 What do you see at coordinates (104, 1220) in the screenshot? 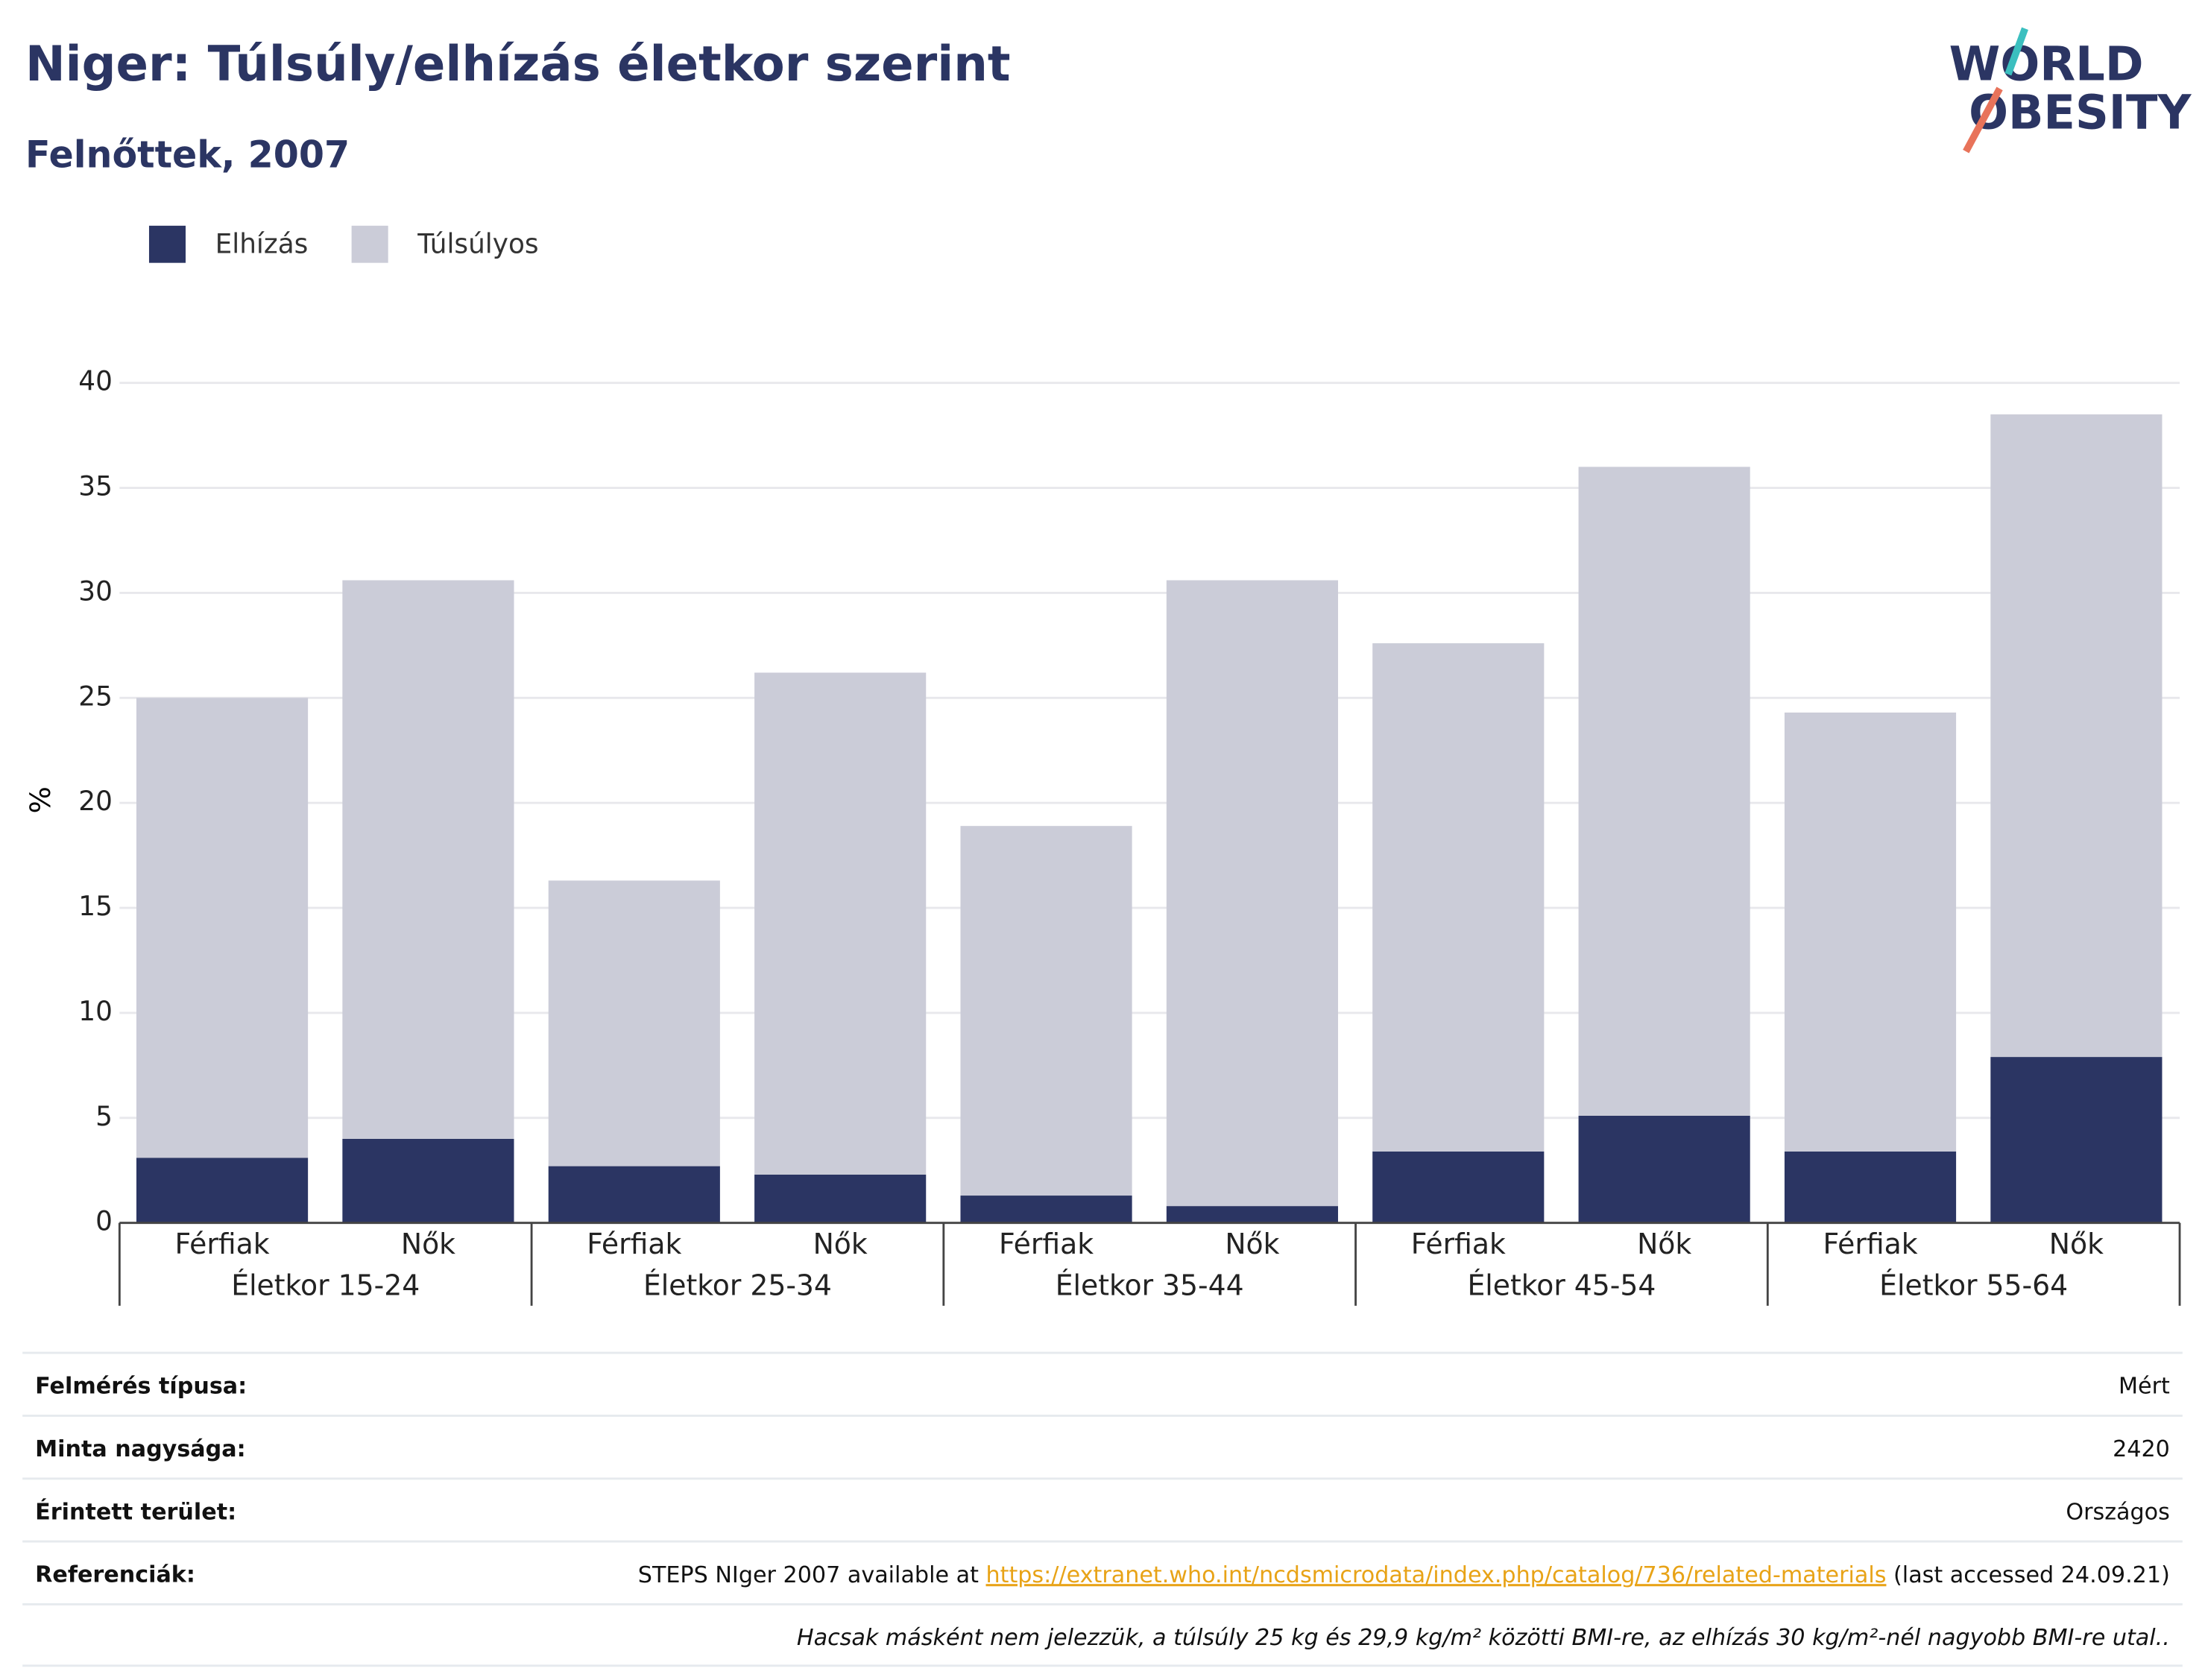
I see `y-tick-label: 0` at bounding box center [104, 1220].